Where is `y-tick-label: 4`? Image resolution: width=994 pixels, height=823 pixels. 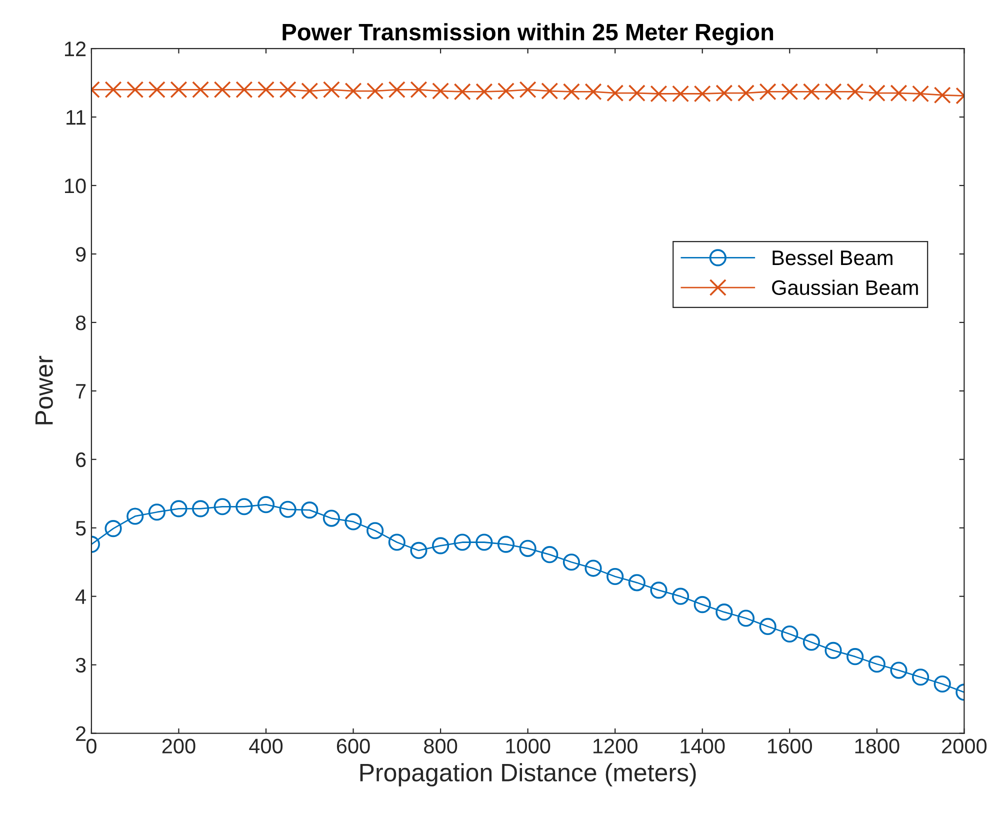
y-tick-label: 4 is located at coordinates (80, 597).